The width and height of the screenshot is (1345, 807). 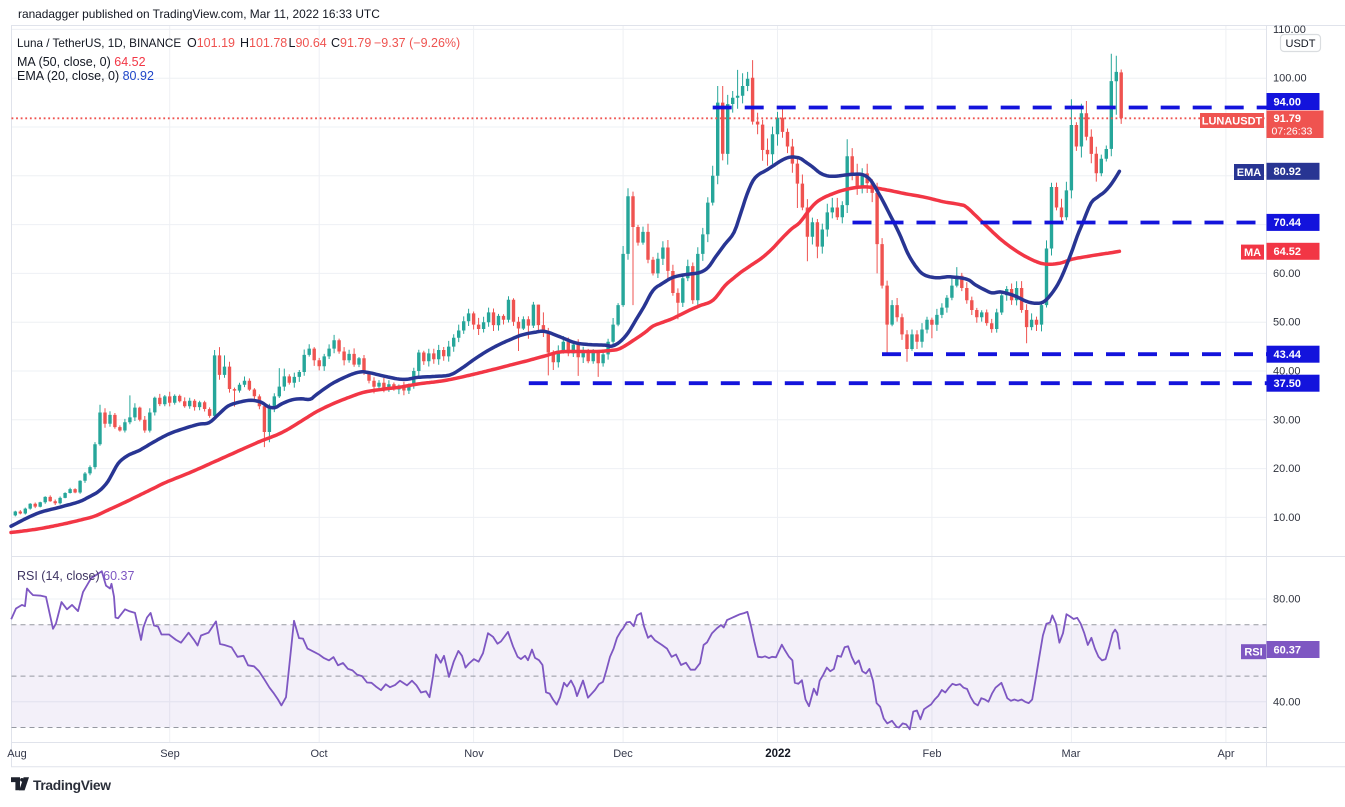 What do you see at coordinates (1289, 30) in the screenshot?
I see `svg-text: 110.00` at bounding box center [1289, 30].